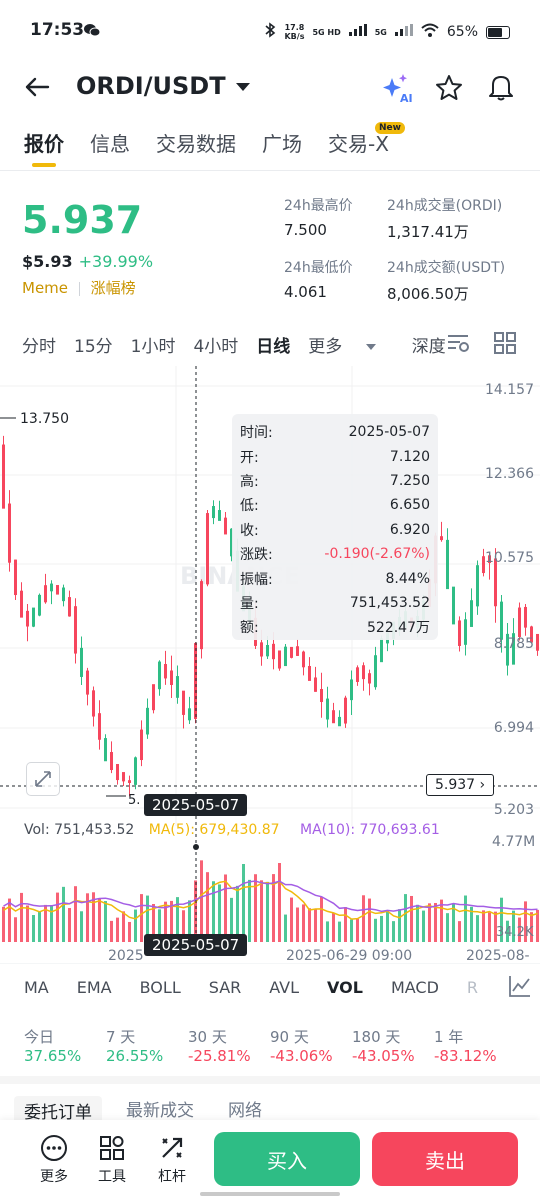  I want to click on tools-button: 工具, so click(112, 1160).